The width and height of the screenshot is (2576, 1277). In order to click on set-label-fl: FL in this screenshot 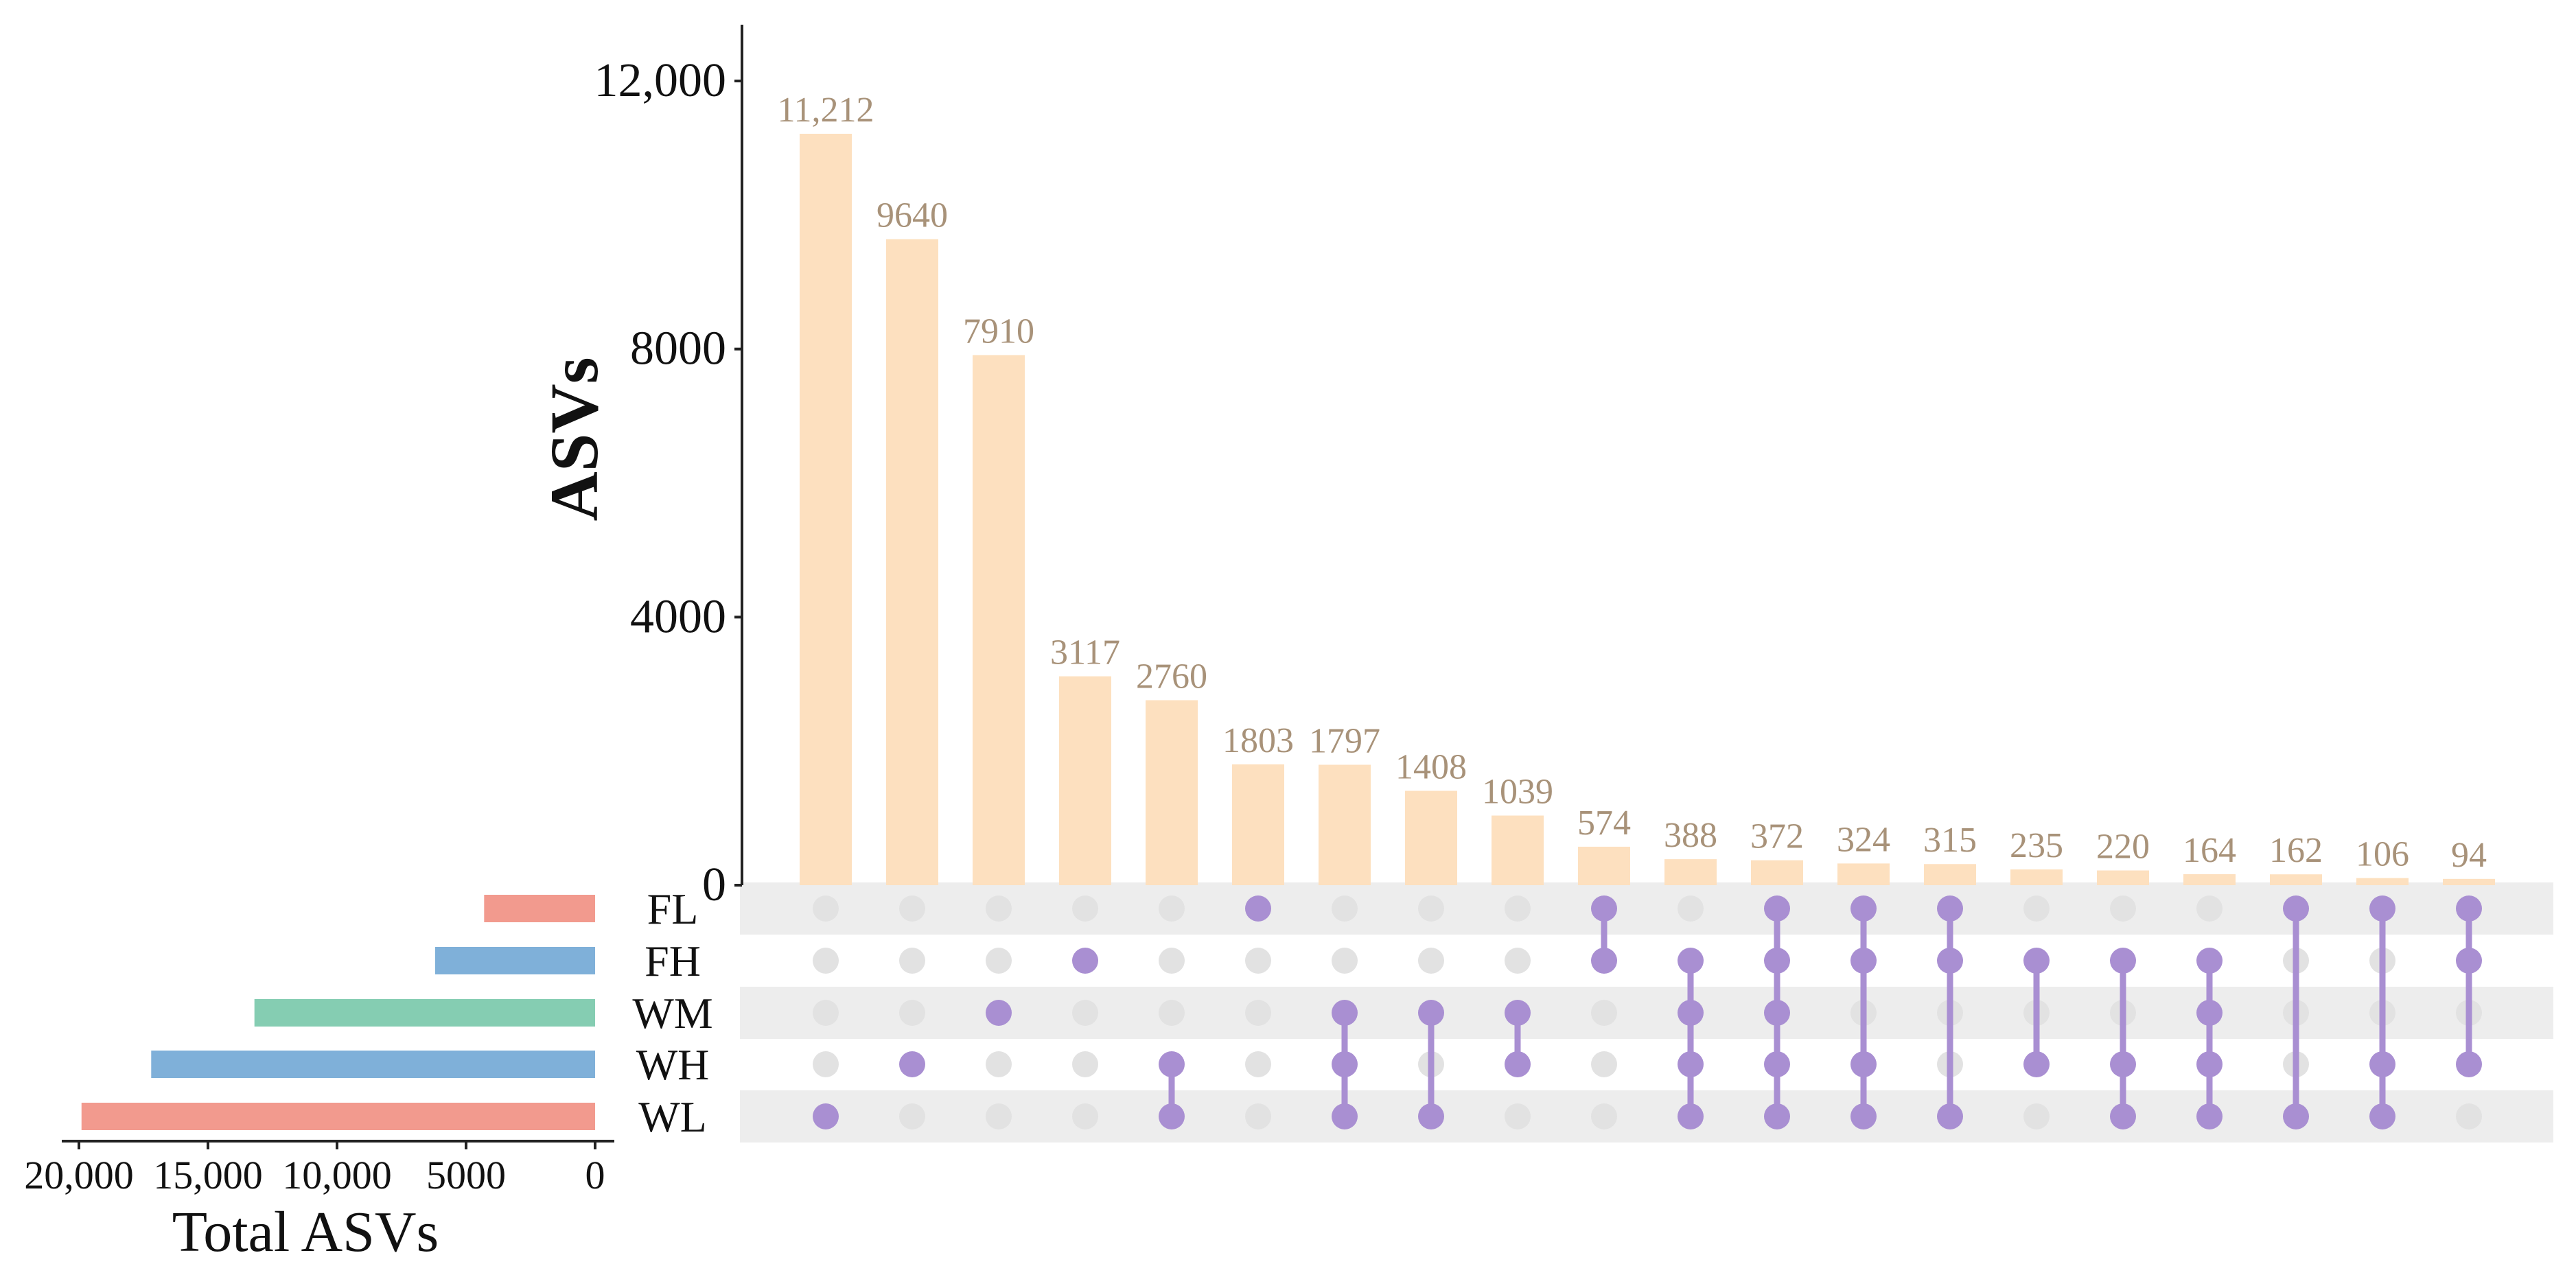, I will do `click(673, 909)`.